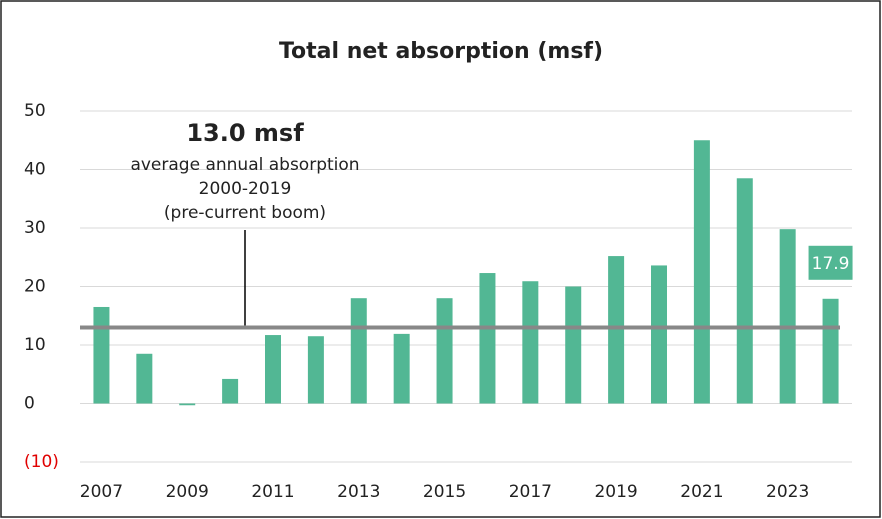  What do you see at coordinates (101, 492) in the screenshot?
I see `x-tick-label: 2007` at bounding box center [101, 492].